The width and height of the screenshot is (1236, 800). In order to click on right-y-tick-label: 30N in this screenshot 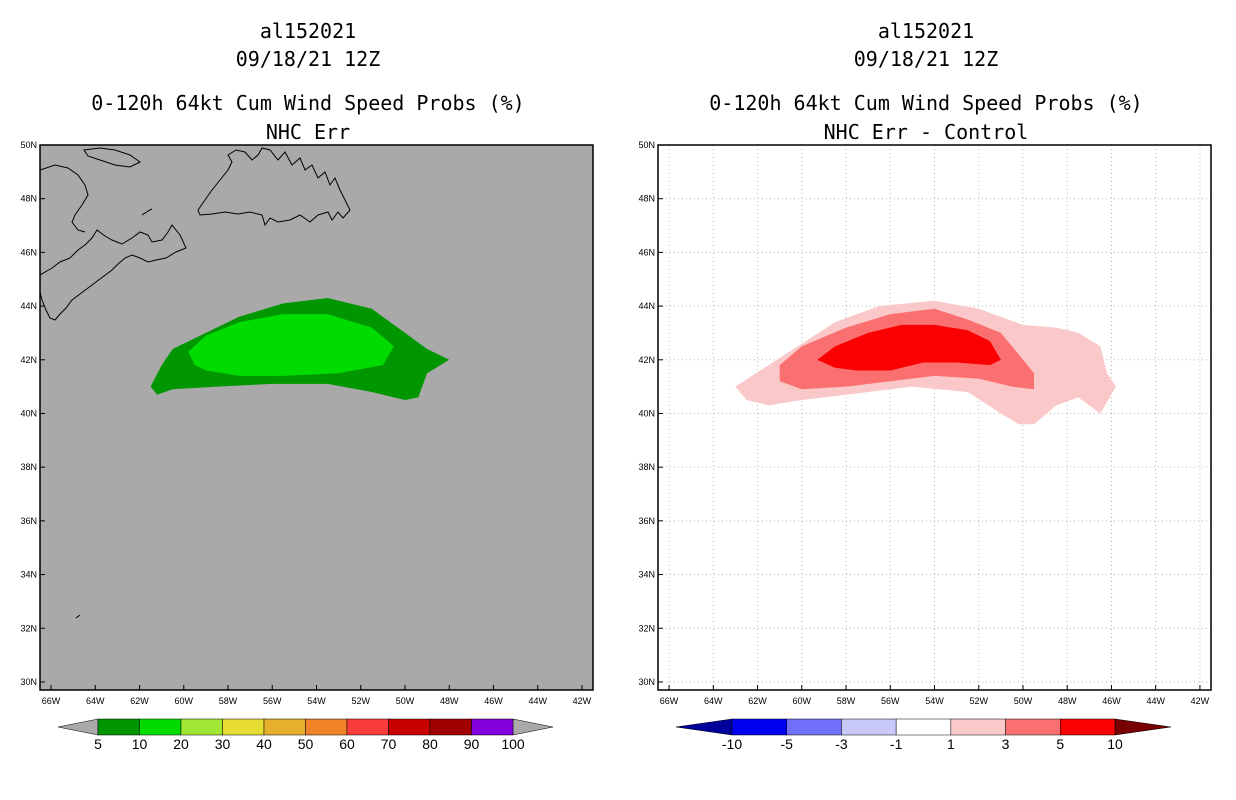, I will do `click(646, 682)`.